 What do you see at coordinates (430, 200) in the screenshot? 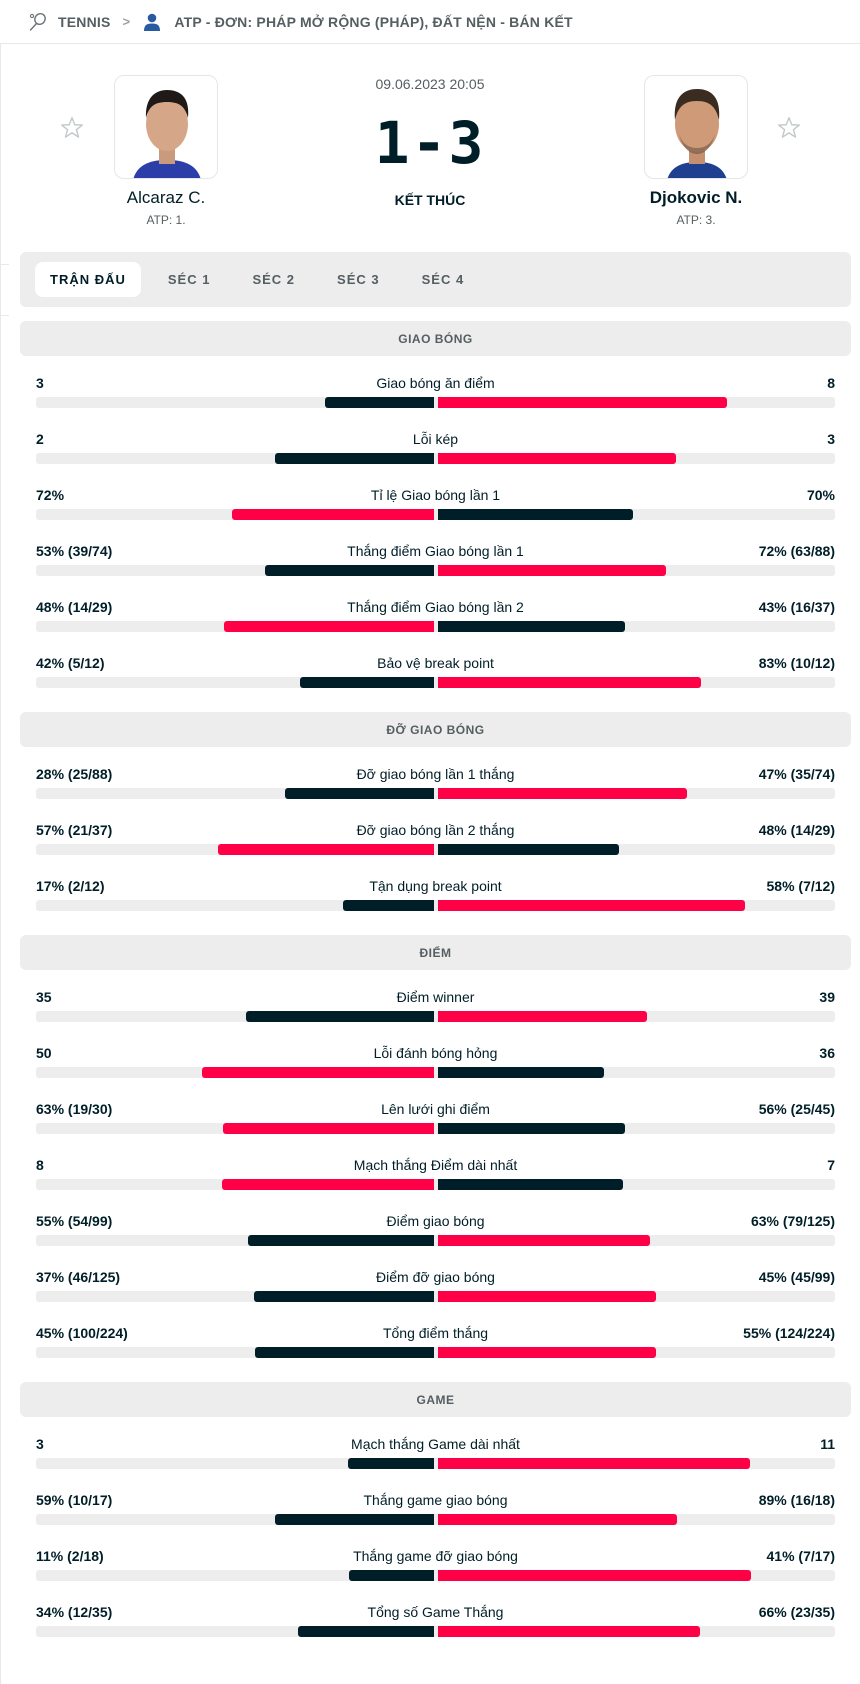
I see `match-status: KẾT THÚC` at bounding box center [430, 200].